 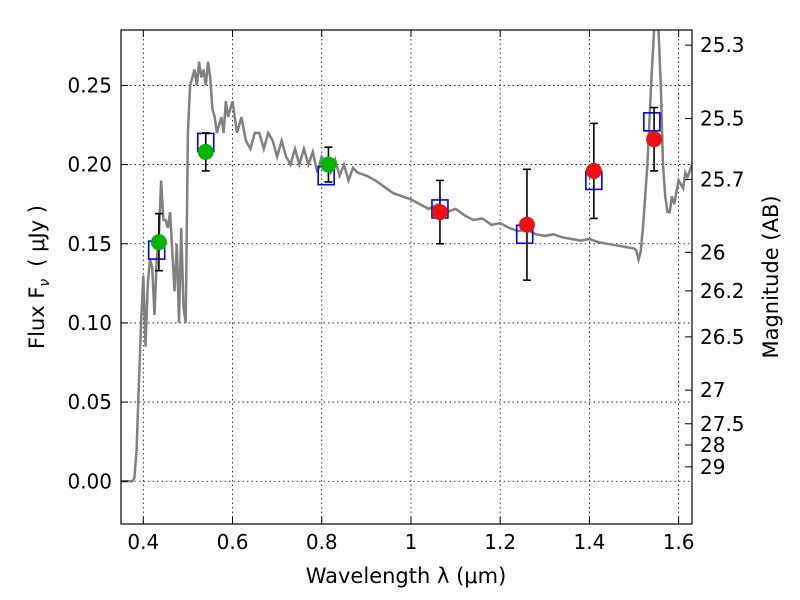 I want to click on magnitude-tick-label: 29, so click(x=712, y=467).